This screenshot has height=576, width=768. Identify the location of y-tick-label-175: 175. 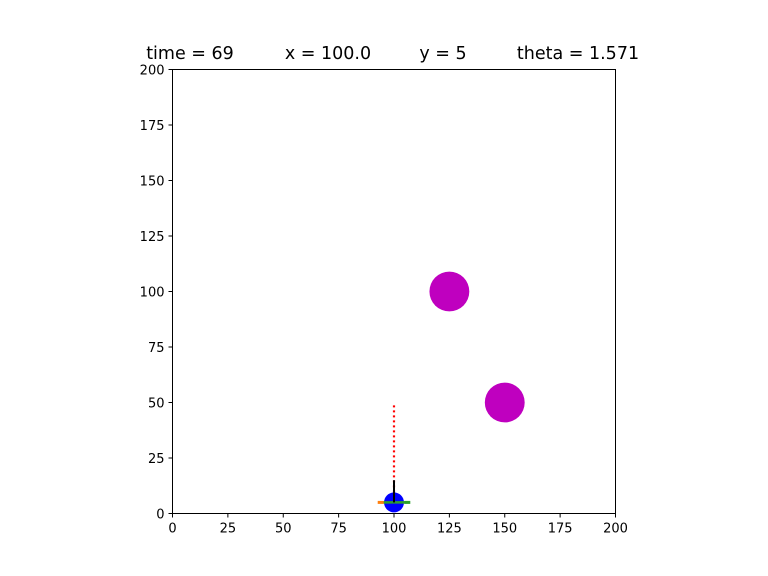
(152, 126).